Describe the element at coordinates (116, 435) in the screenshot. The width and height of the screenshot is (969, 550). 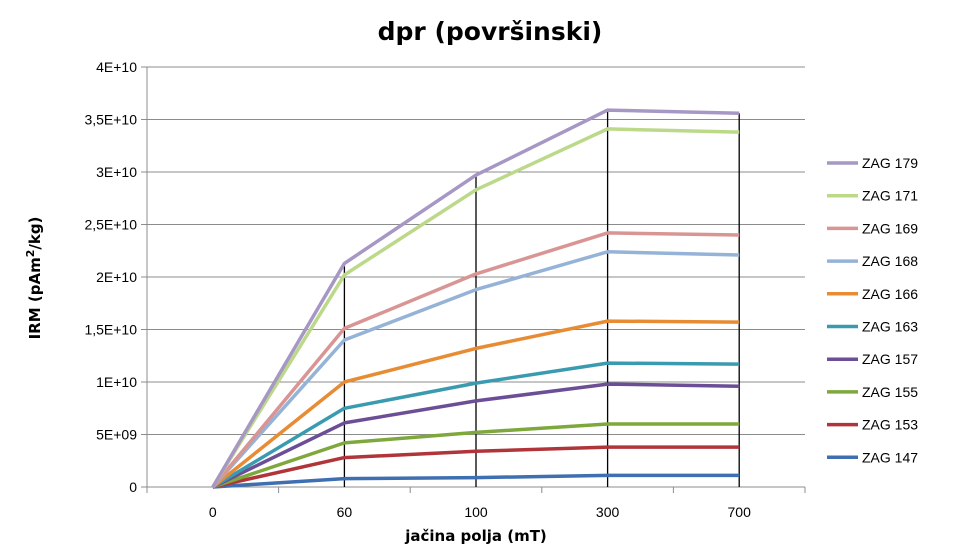
I see `y-tick-label: 5E+09` at that location.